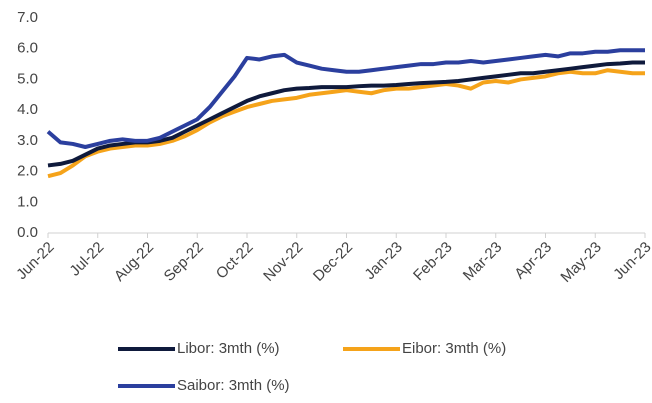  Describe the element at coordinates (134, 262) in the screenshot. I see `x-tick-label: Aug-22` at that location.